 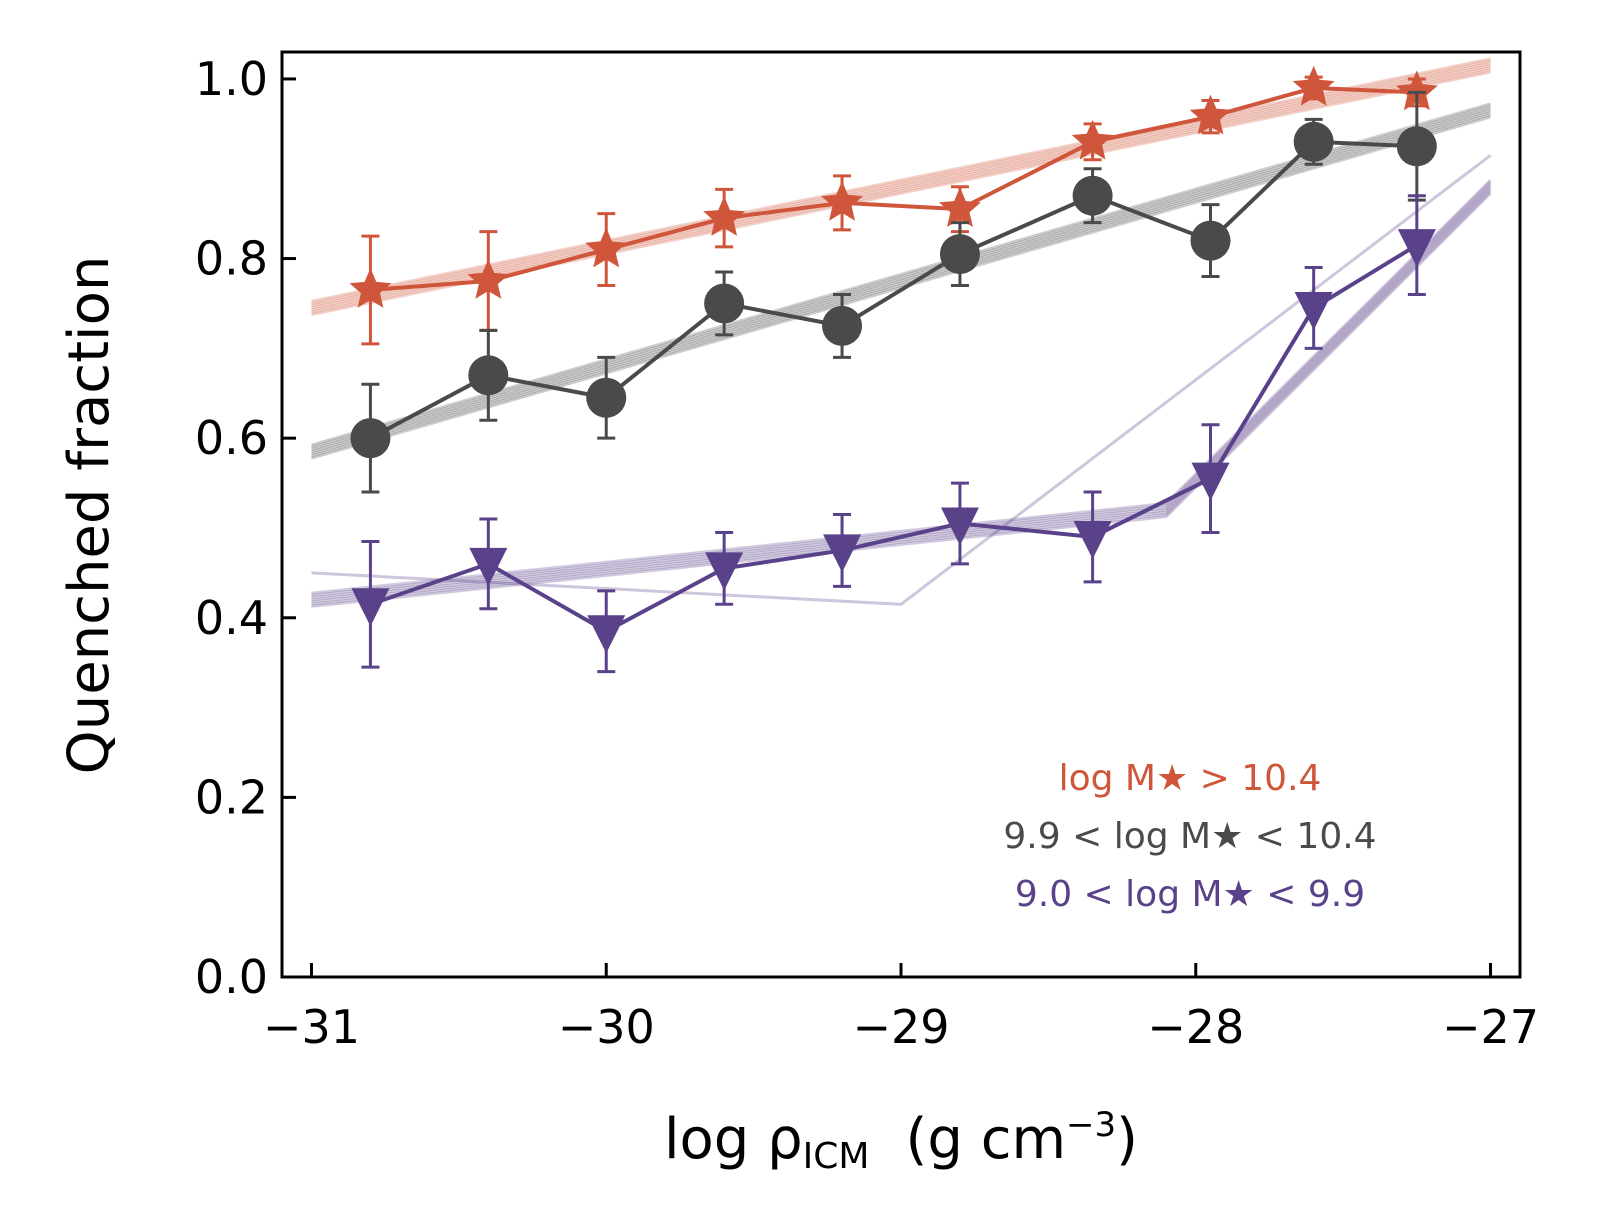 What do you see at coordinates (901, 1141) in the screenshot?
I see `x-axis-label: log ρICM (g cm−3)` at bounding box center [901, 1141].